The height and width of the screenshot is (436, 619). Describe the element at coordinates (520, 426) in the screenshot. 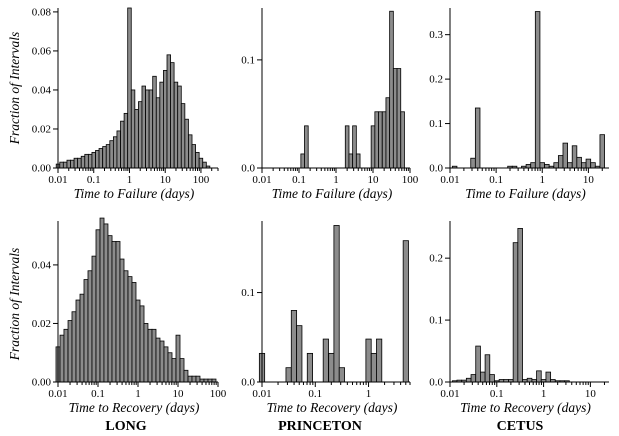

I see `column-title-cetus: CETUS` at that location.